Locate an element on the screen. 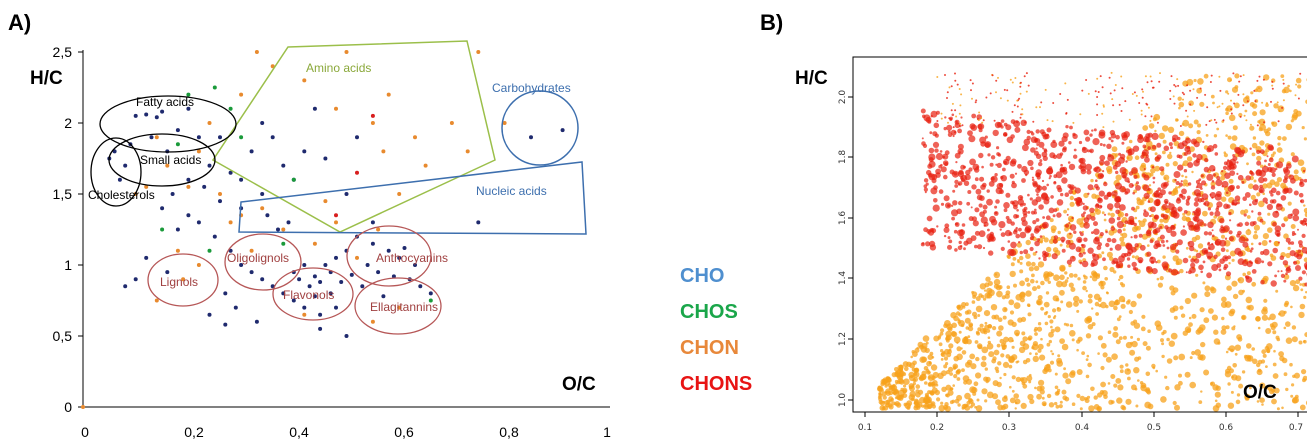 The width and height of the screenshot is (1307, 442). legend-item-cho: CHO is located at coordinates (702, 276).